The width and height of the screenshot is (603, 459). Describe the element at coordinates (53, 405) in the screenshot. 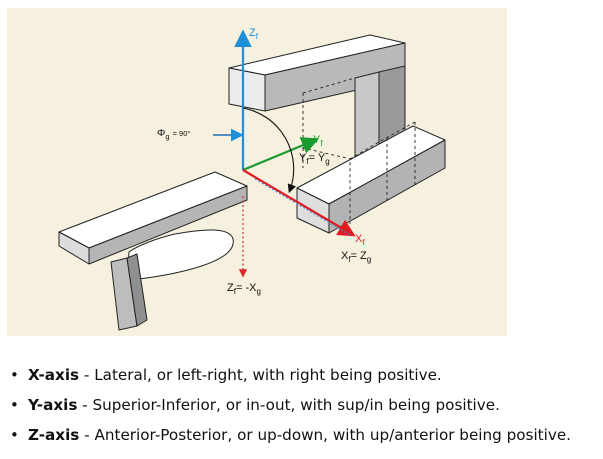

I see `legend-term: Y-axis` at that location.